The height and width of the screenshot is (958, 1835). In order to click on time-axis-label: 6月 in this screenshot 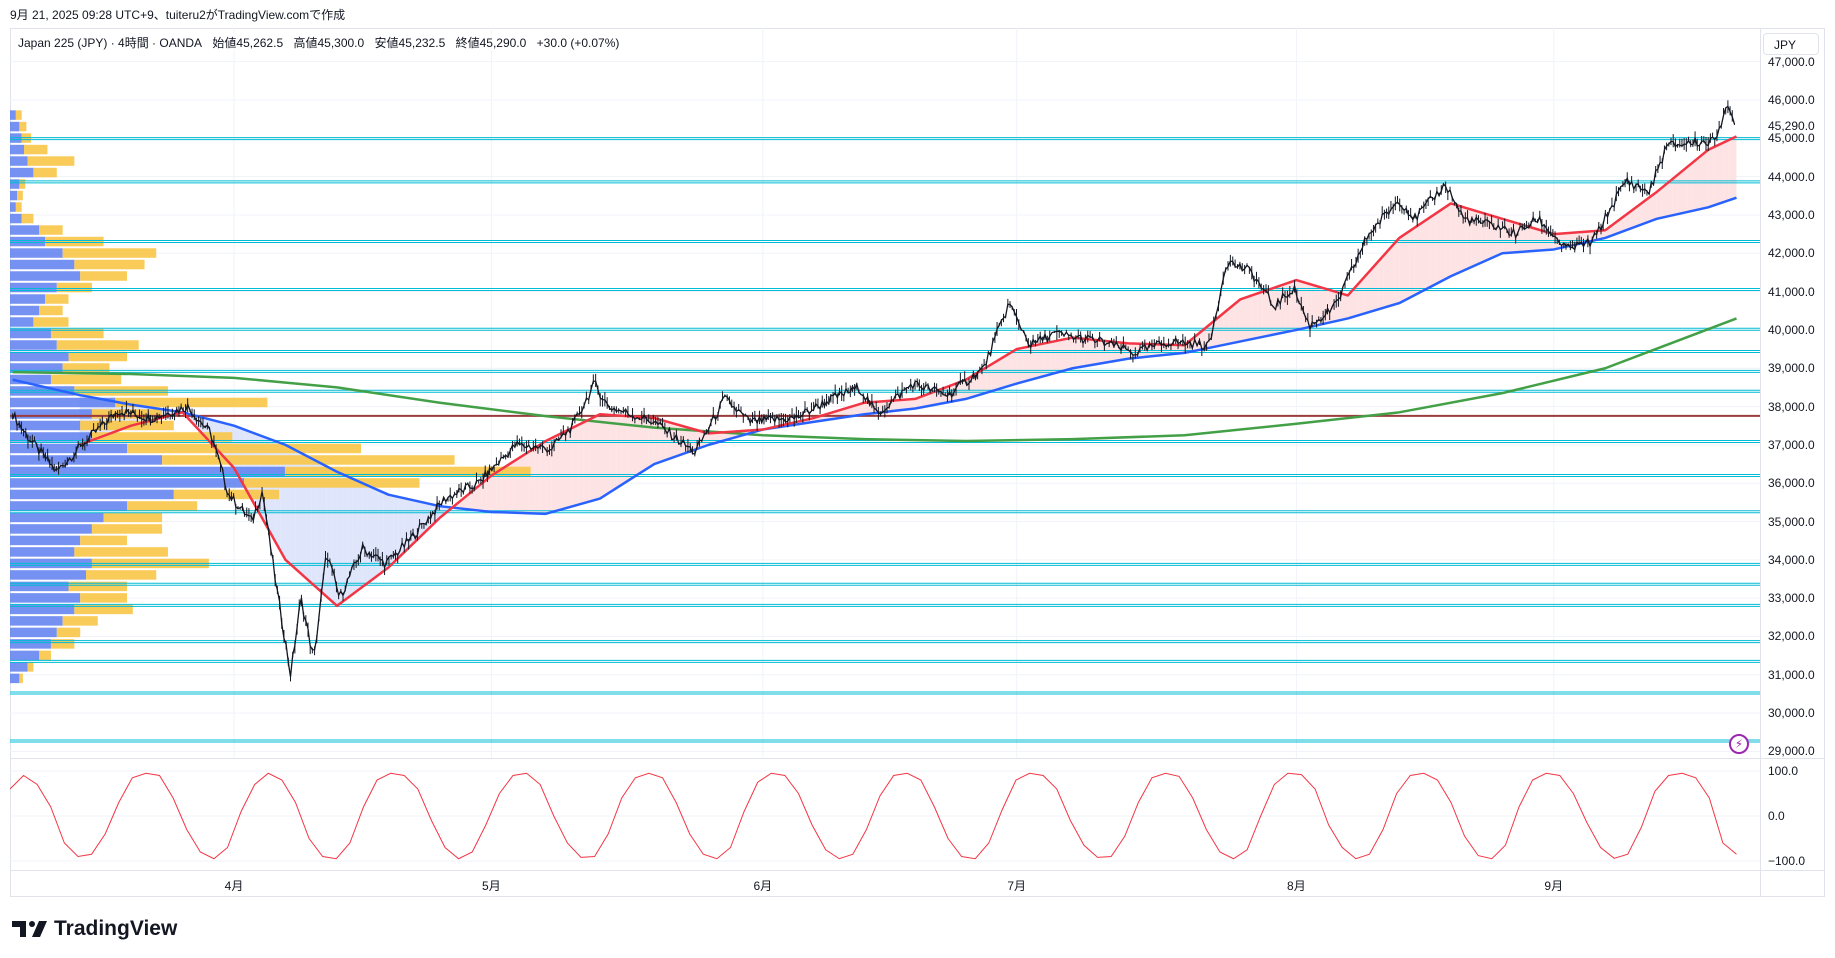, I will do `click(763, 886)`.